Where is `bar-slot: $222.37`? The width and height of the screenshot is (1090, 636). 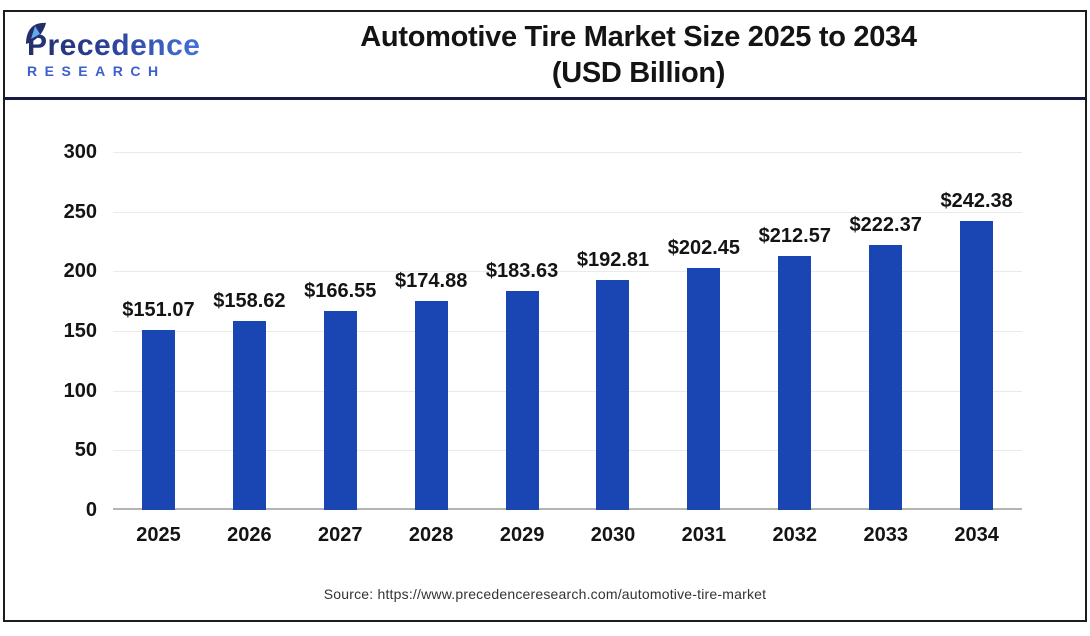 bar-slot: $222.37 is located at coordinates (885, 331).